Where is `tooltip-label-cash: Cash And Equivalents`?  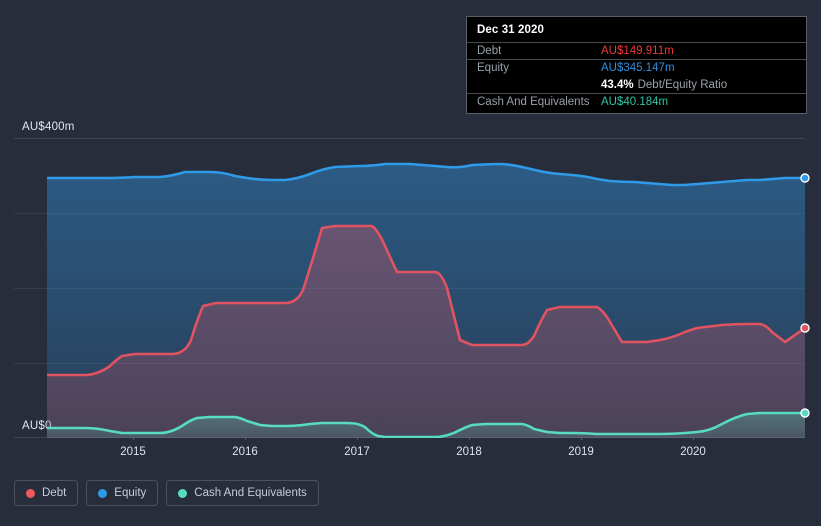
tooltip-label-cash: Cash And Equivalents is located at coordinates (533, 102).